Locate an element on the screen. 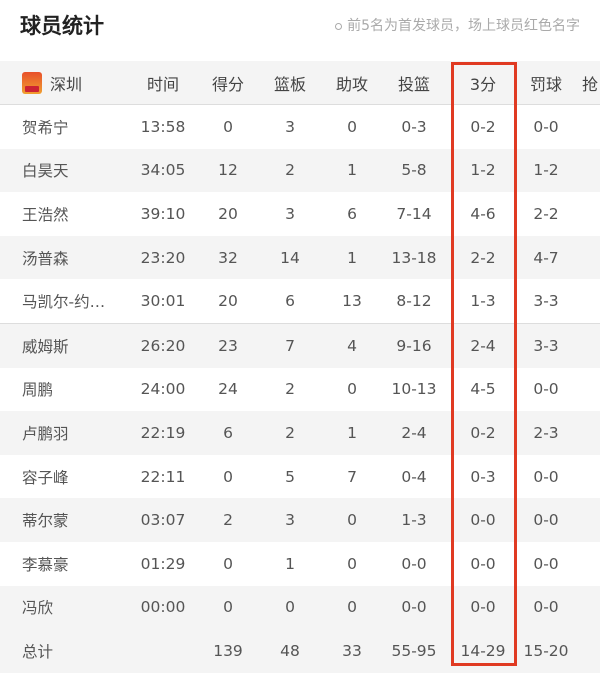 The height and width of the screenshot is (673, 600). stat-cell: 13-18 is located at coordinates (414, 257).